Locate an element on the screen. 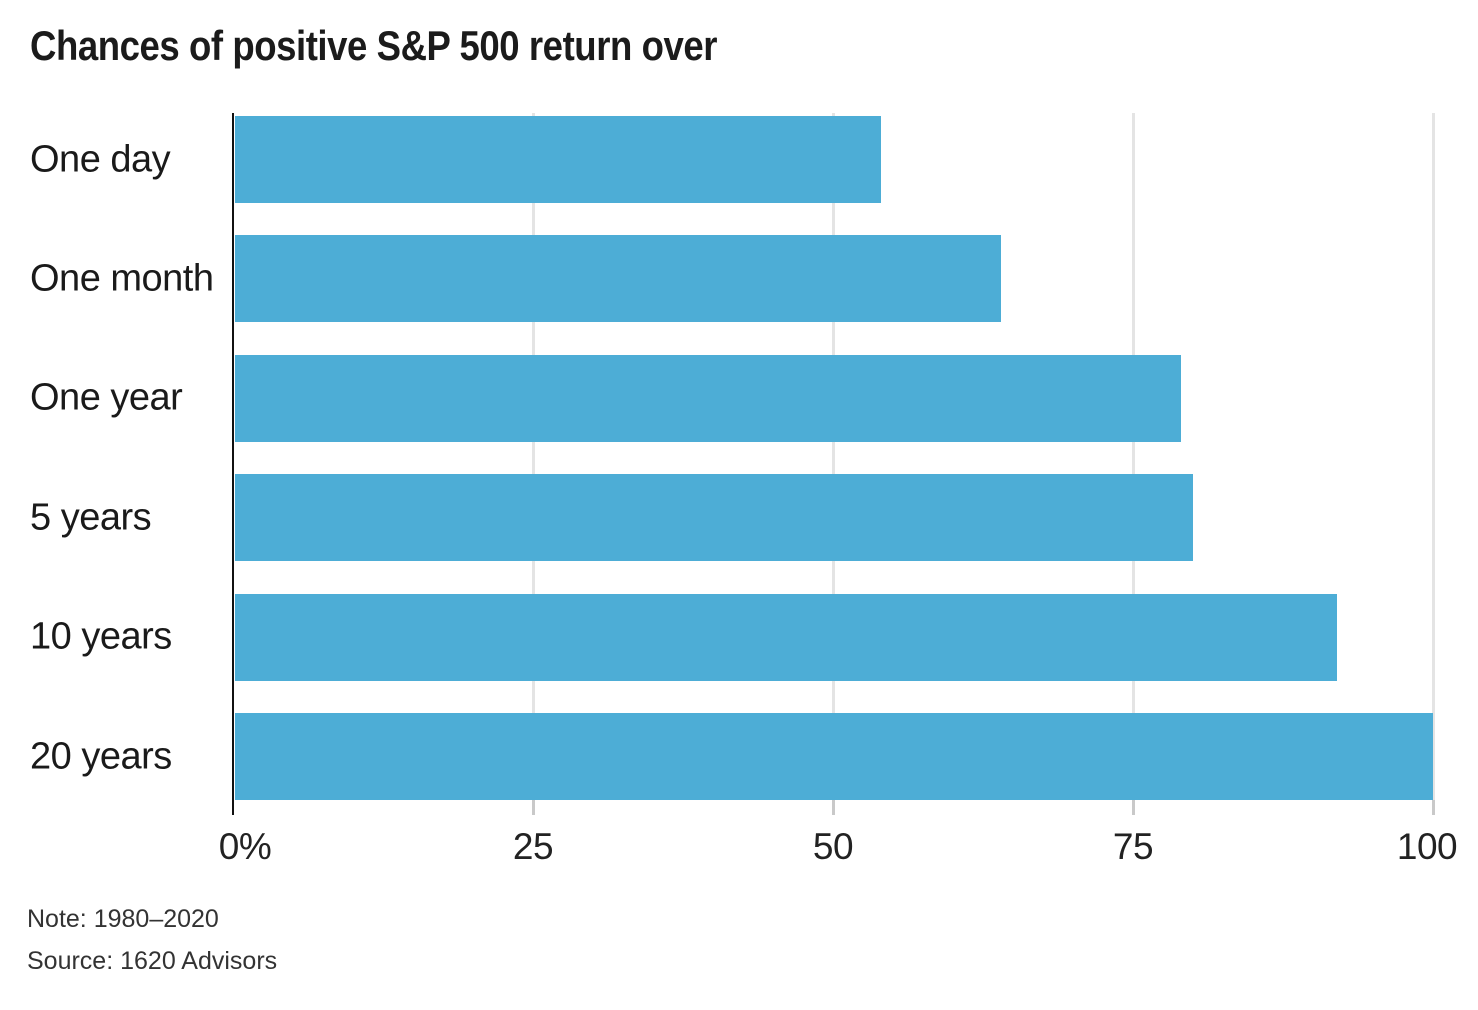 The height and width of the screenshot is (1010, 1478). chart-title: Chances of positive S&P 500 return over is located at coordinates (374, 45).